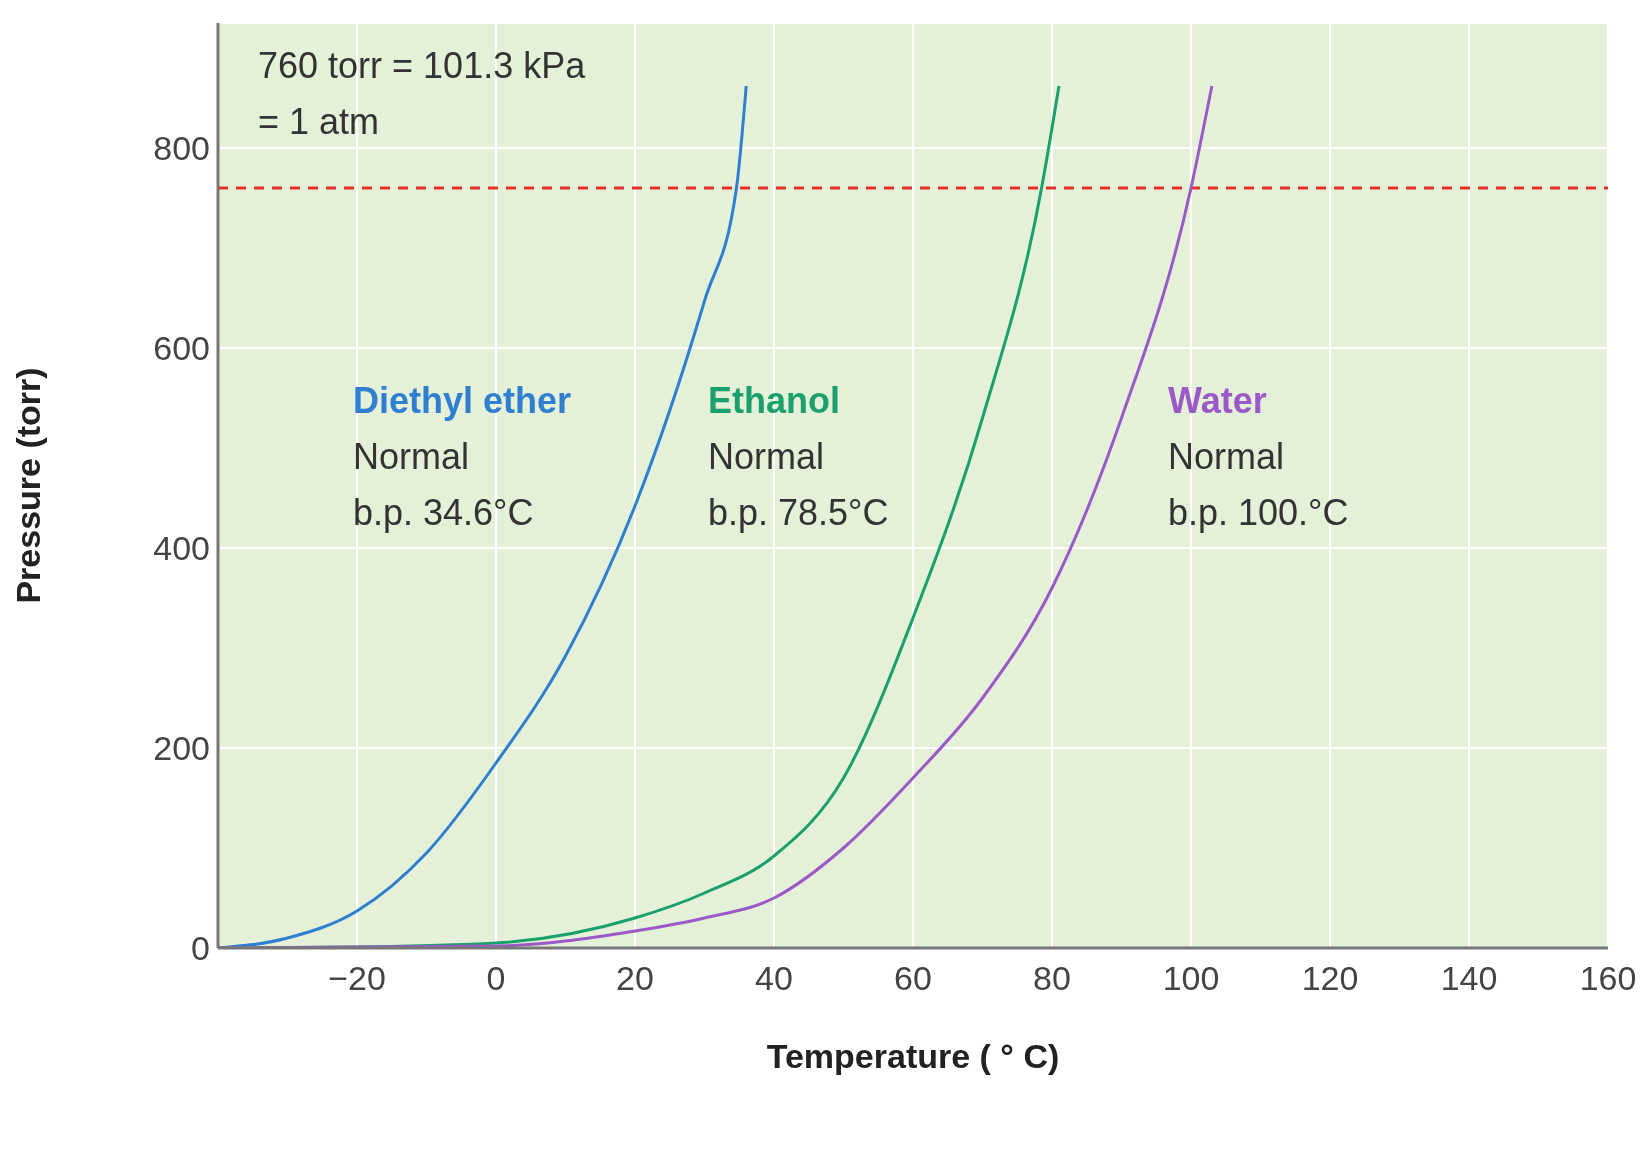 This screenshot has width=1646, height=1149. Describe the element at coordinates (1608, 978) in the screenshot. I see `x-tick-label: 160` at that location.